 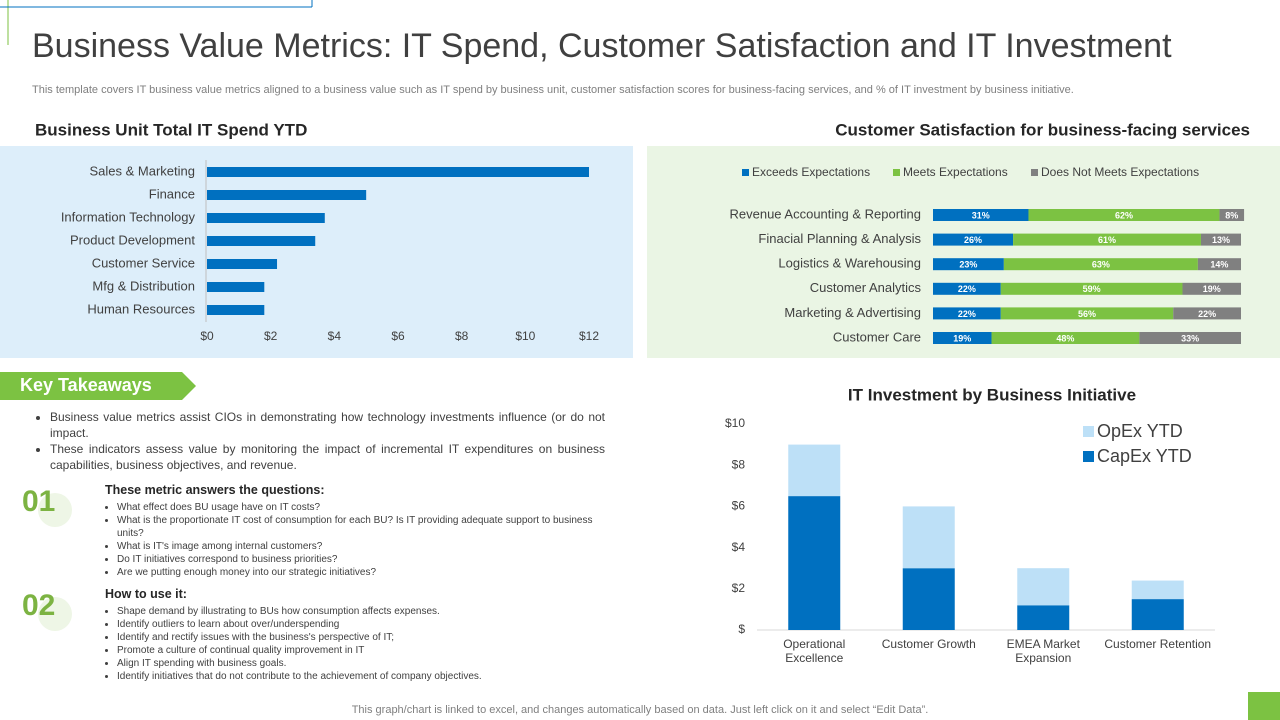 I want to click on y-tick-label: Mfg & Distribution, so click(x=143, y=285).